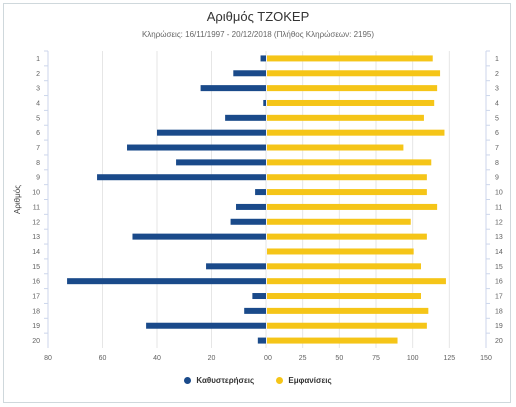 Image resolution: width=516 pixels, height=407 pixels. What do you see at coordinates (225, 380) in the screenshot?
I see `legend-label-delays: Καθυστερήσεις` at bounding box center [225, 380].